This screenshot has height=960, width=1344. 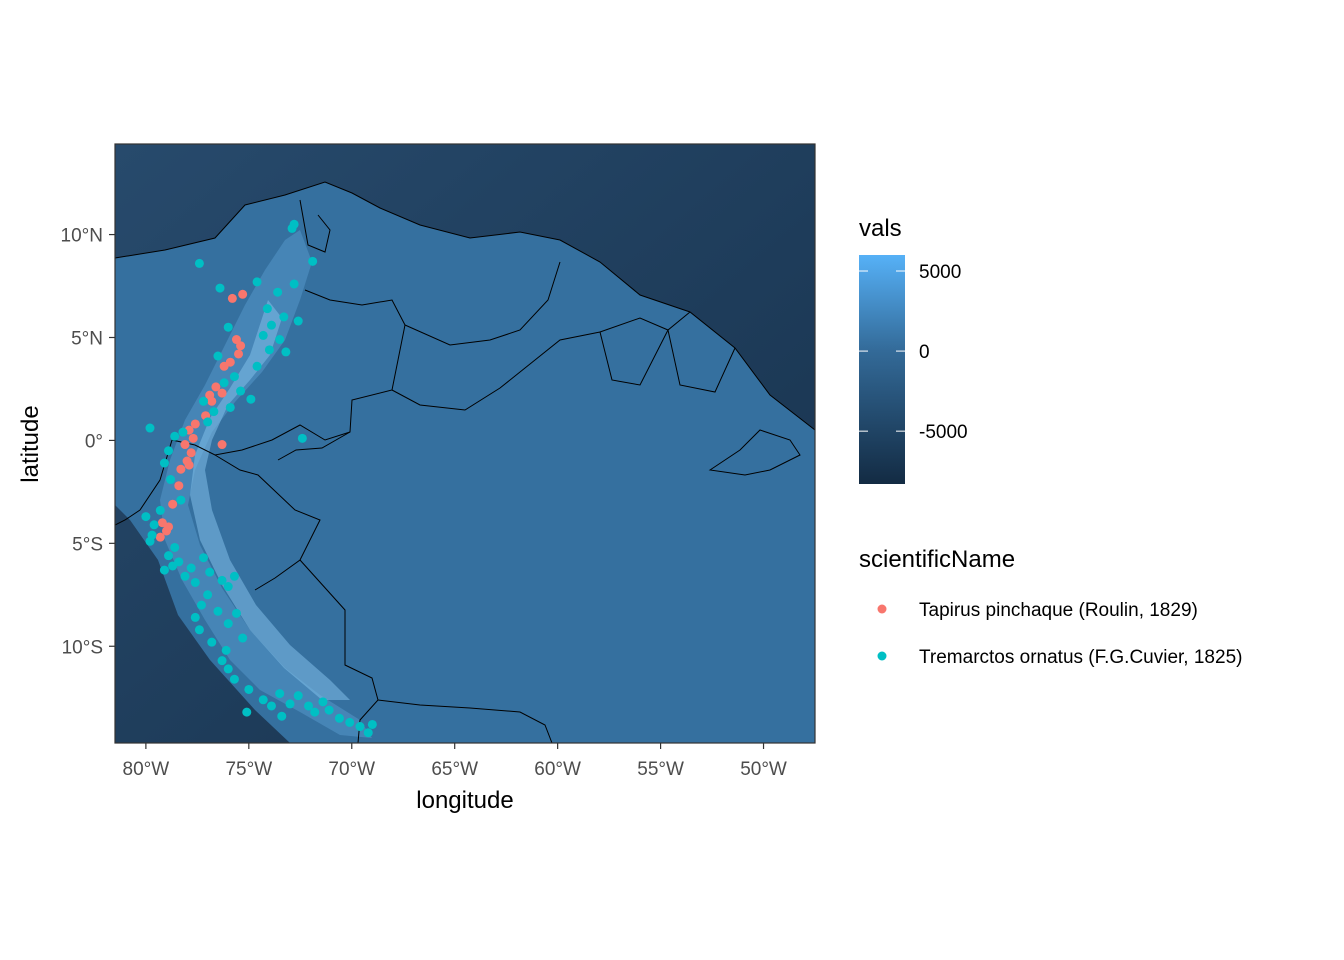 I want to click on fill-legend-ticks: 5000 0 -5000, so click(x=913, y=352).